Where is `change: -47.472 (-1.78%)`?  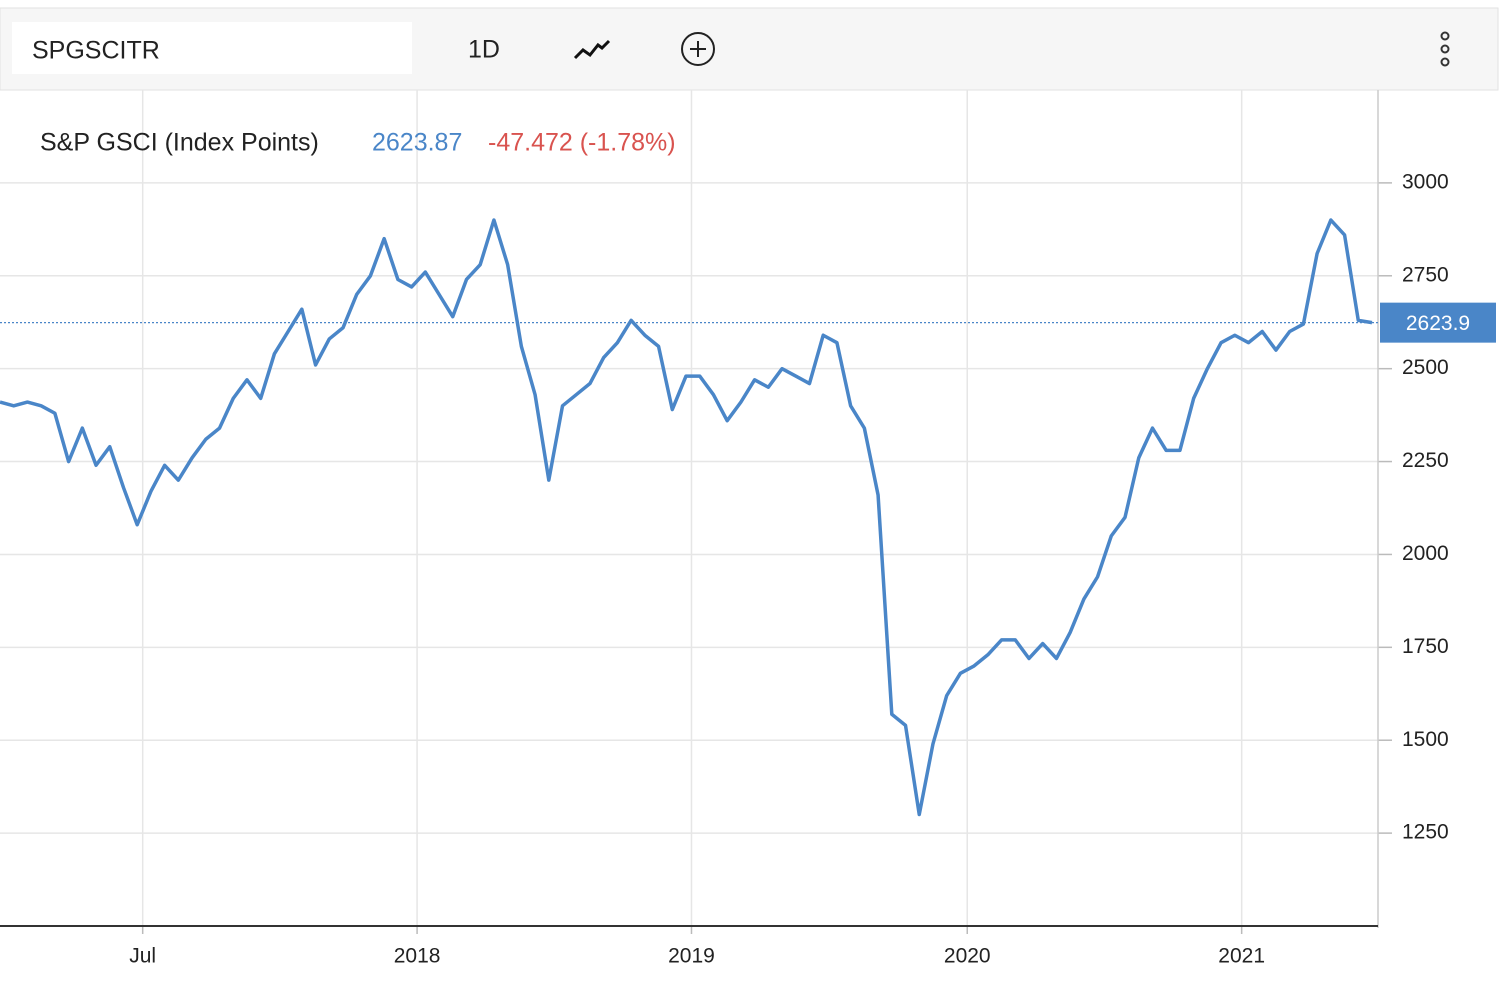 change: -47.472 (-1.78%) is located at coordinates (582, 143).